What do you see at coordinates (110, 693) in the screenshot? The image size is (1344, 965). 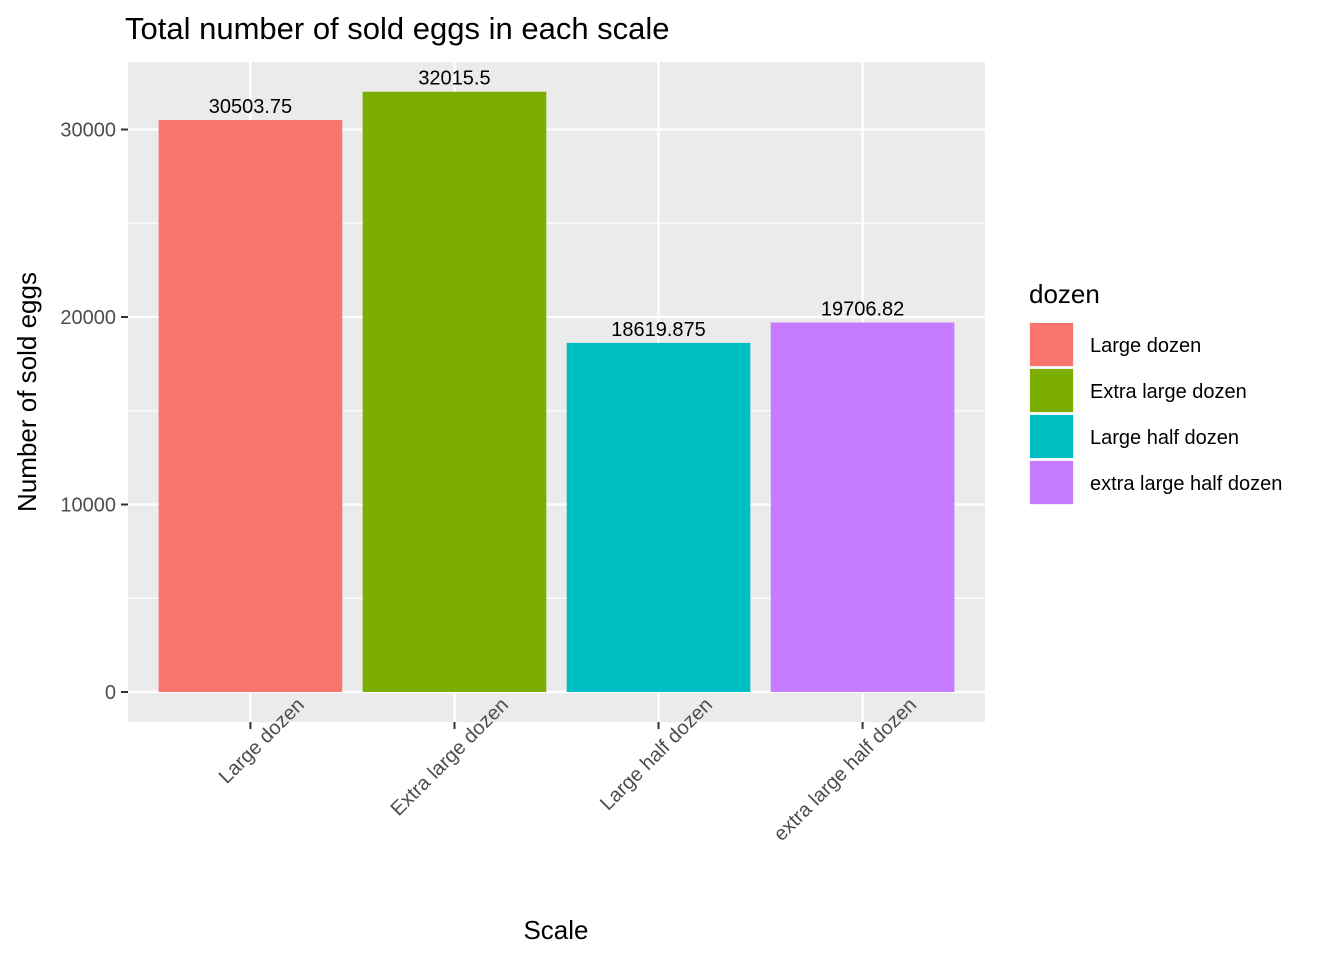 I see `y-tick-label: 0` at bounding box center [110, 693].